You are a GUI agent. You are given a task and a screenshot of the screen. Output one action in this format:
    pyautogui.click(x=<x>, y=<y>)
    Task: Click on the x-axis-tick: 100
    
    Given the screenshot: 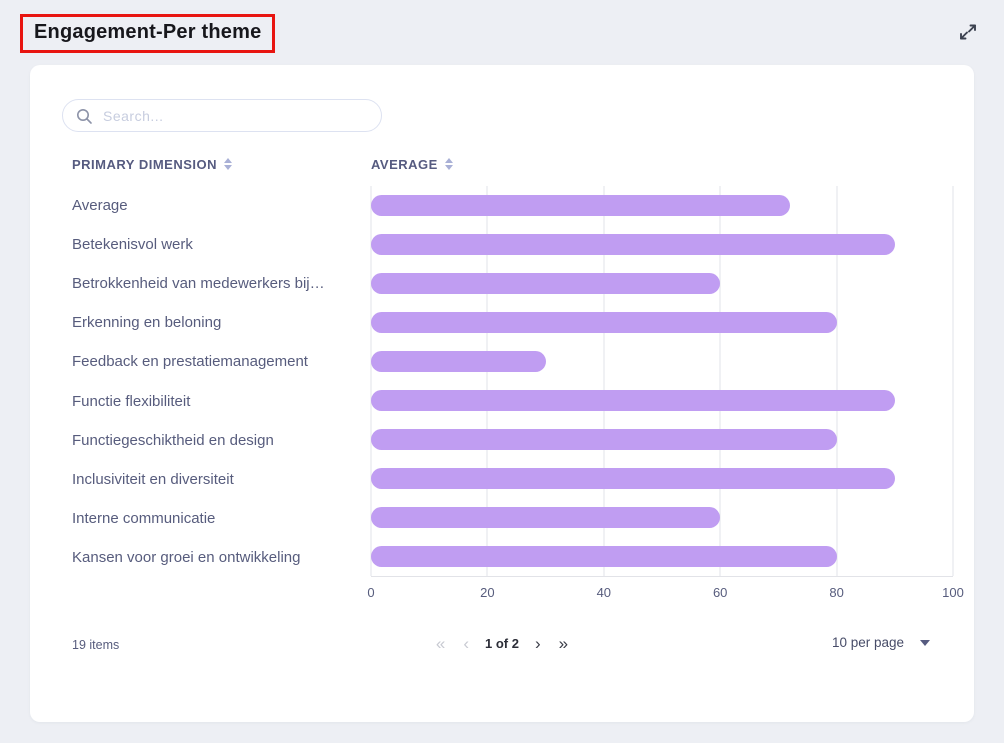 What is the action you would take?
    pyautogui.click(x=953, y=592)
    